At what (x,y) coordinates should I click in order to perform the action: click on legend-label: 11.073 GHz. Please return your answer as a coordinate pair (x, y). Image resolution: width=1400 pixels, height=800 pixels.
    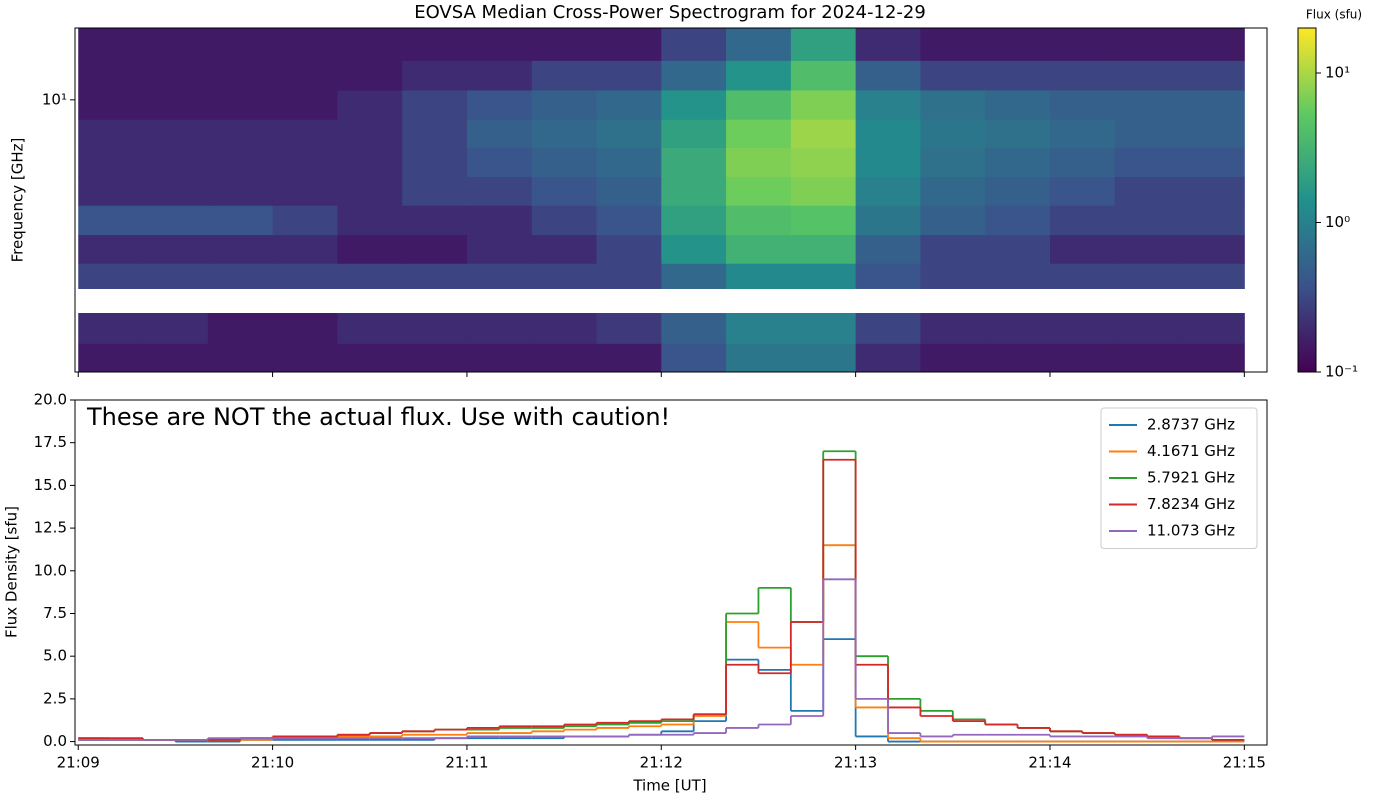
    Looking at the image, I should click on (1191, 531).